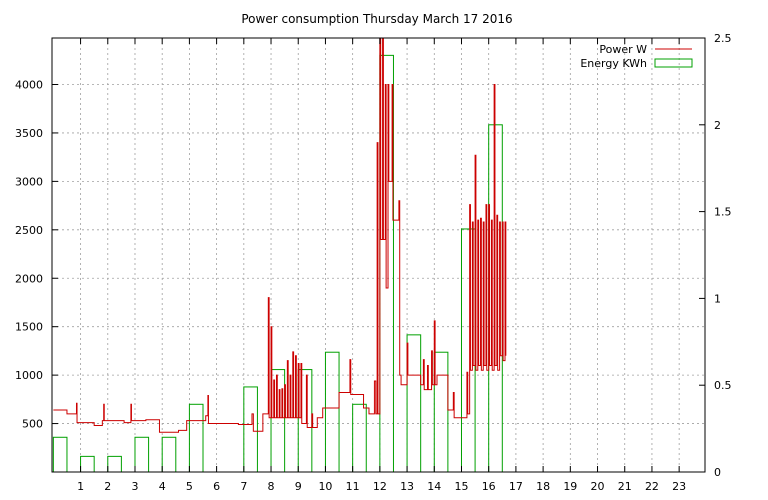 Image resolution: width=768 pixels, height=500 pixels. What do you see at coordinates (434, 486) in the screenshot?
I see `x-tick-label: 14` at bounding box center [434, 486].